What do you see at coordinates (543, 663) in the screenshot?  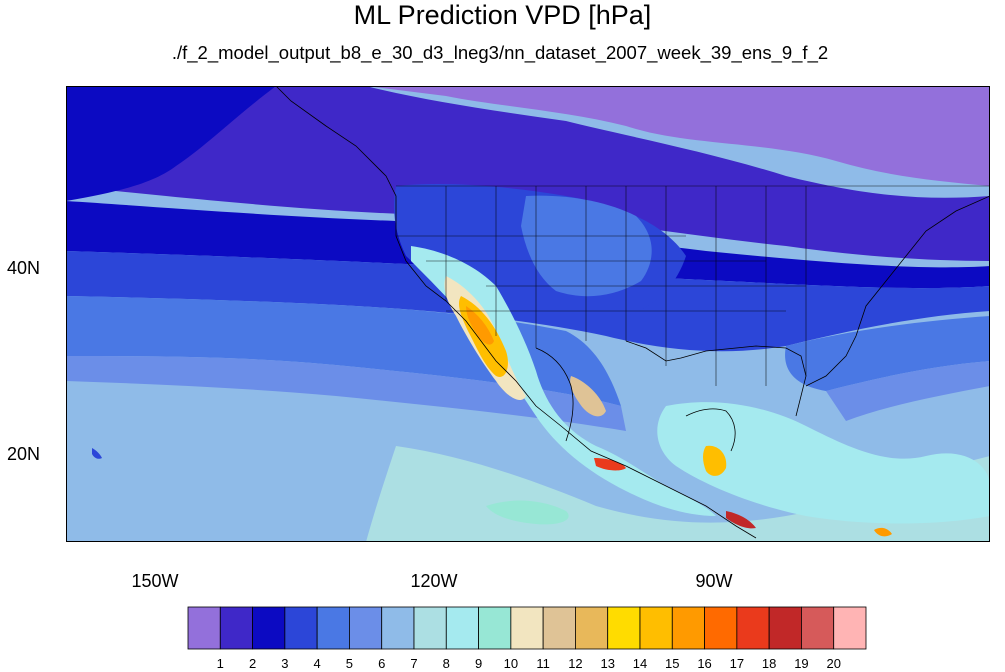 I see `colorbar-tick-label: 11` at bounding box center [543, 663].